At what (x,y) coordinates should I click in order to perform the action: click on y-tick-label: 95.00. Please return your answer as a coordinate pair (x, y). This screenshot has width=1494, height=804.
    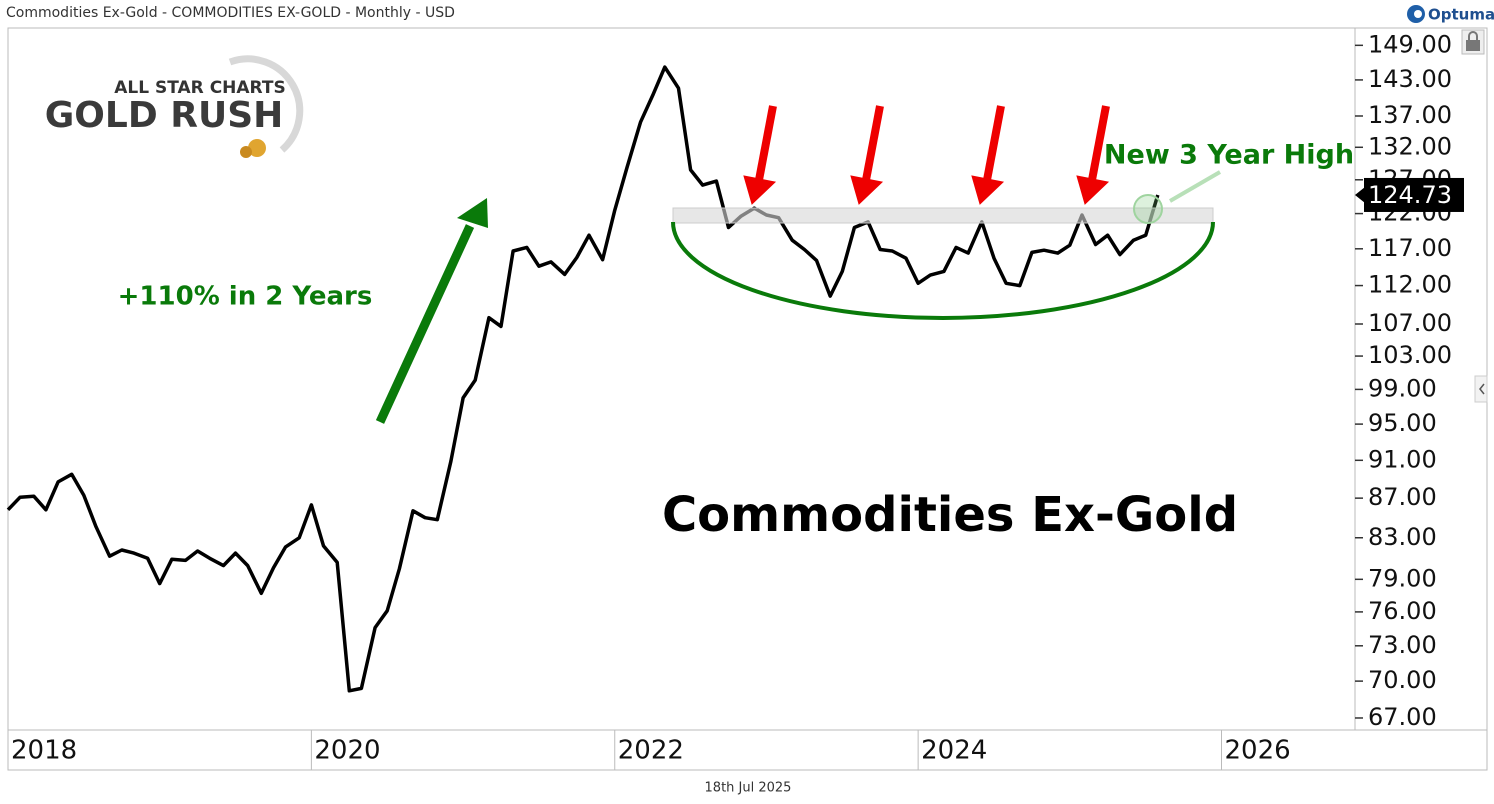
    Looking at the image, I should click on (1402, 423).